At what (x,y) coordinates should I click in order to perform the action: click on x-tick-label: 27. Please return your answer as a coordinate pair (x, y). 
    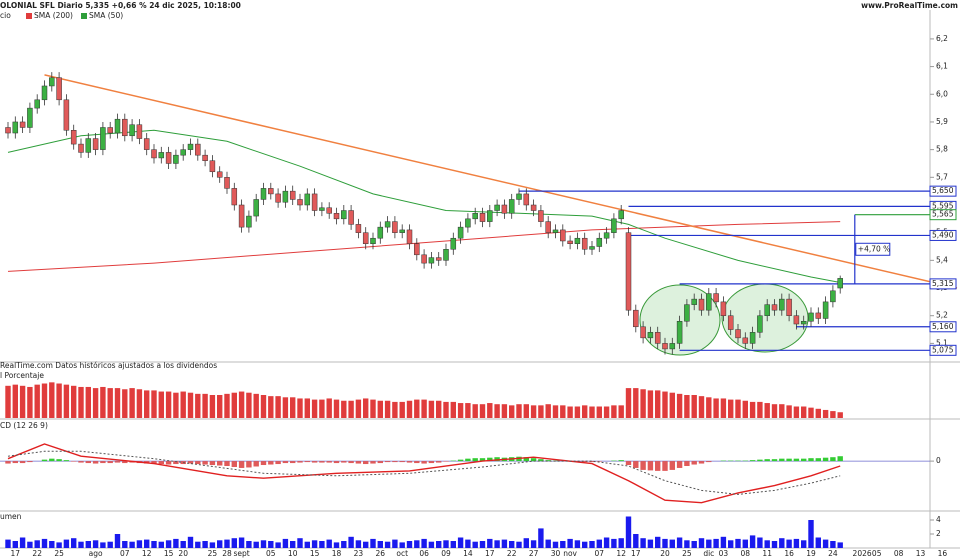
    Looking at the image, I should click on (534, 553).